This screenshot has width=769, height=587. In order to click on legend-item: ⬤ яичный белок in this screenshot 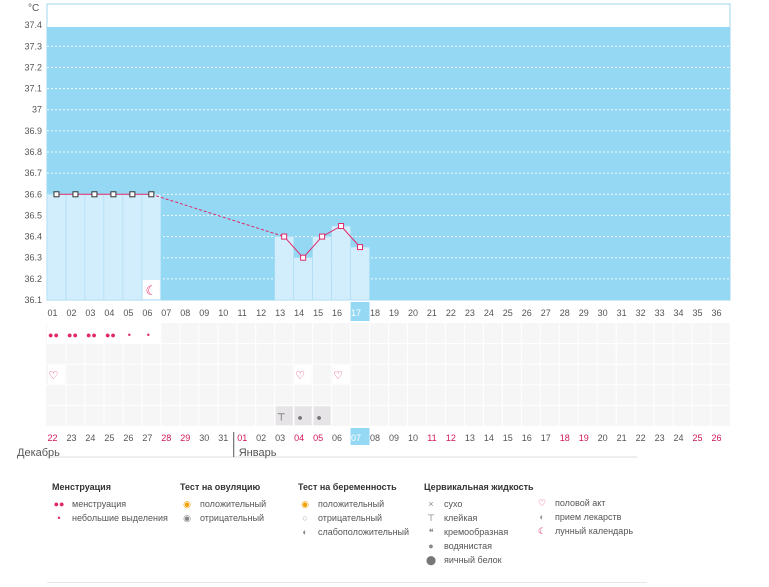, I will do `click(479, 560)`.